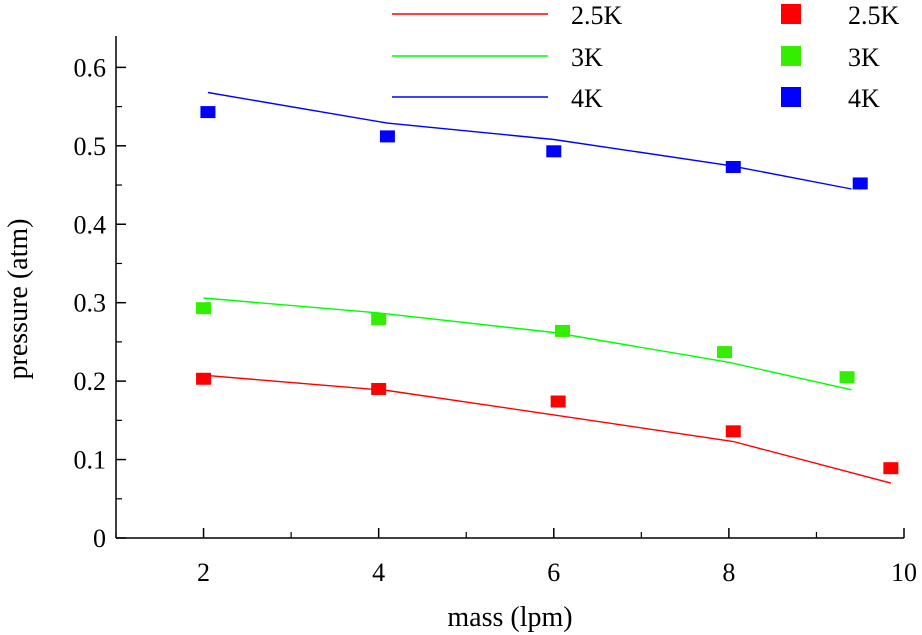 Image resolution: width=922 pixels, height=635 pixels. Describe the element at coordinates (791, 14) in the screenshot. I see `legend-marker-2.5K` at that location.